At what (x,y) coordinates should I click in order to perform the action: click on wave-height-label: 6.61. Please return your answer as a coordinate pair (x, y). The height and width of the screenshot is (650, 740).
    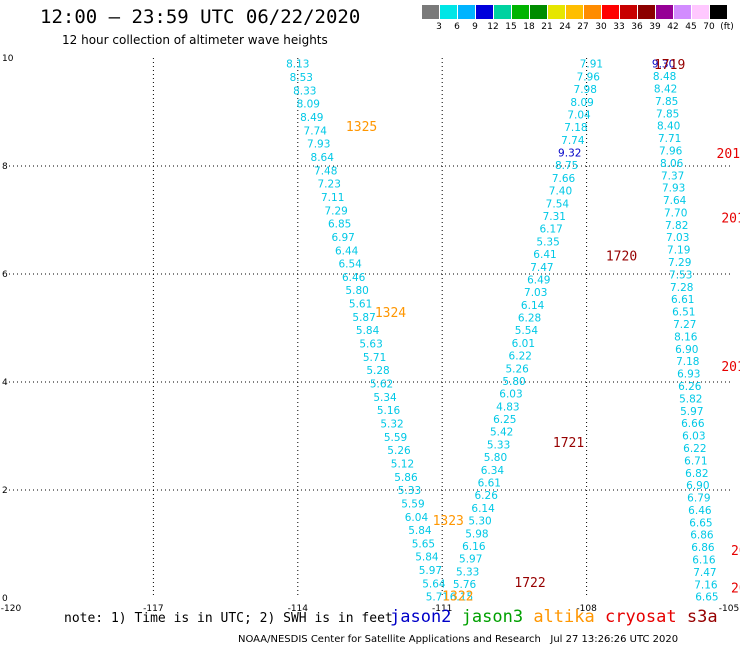
    Looking at the image, I should click on (489, 483).